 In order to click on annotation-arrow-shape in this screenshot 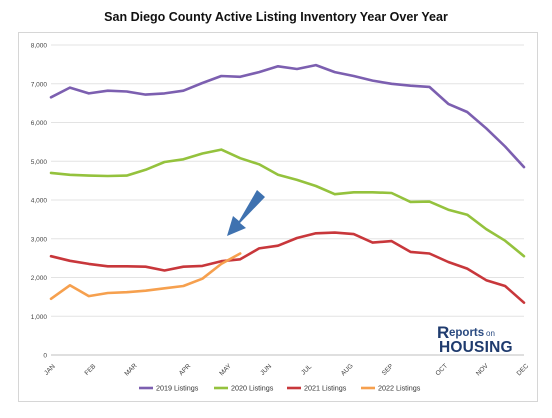, I will do `click(246, 213)`.